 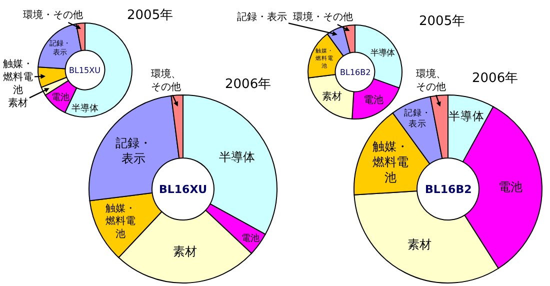 I want to click on text: 2006年, so click(x=248, y=84).